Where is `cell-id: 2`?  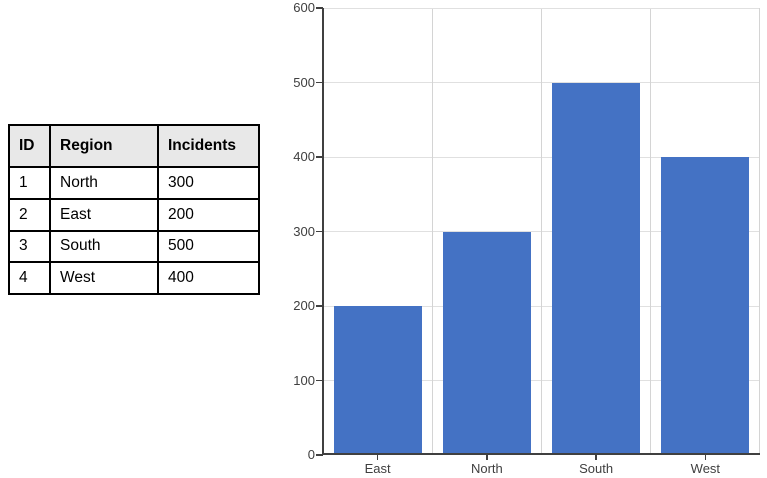 cell-id: 2 is located at coordinates (29, 214).